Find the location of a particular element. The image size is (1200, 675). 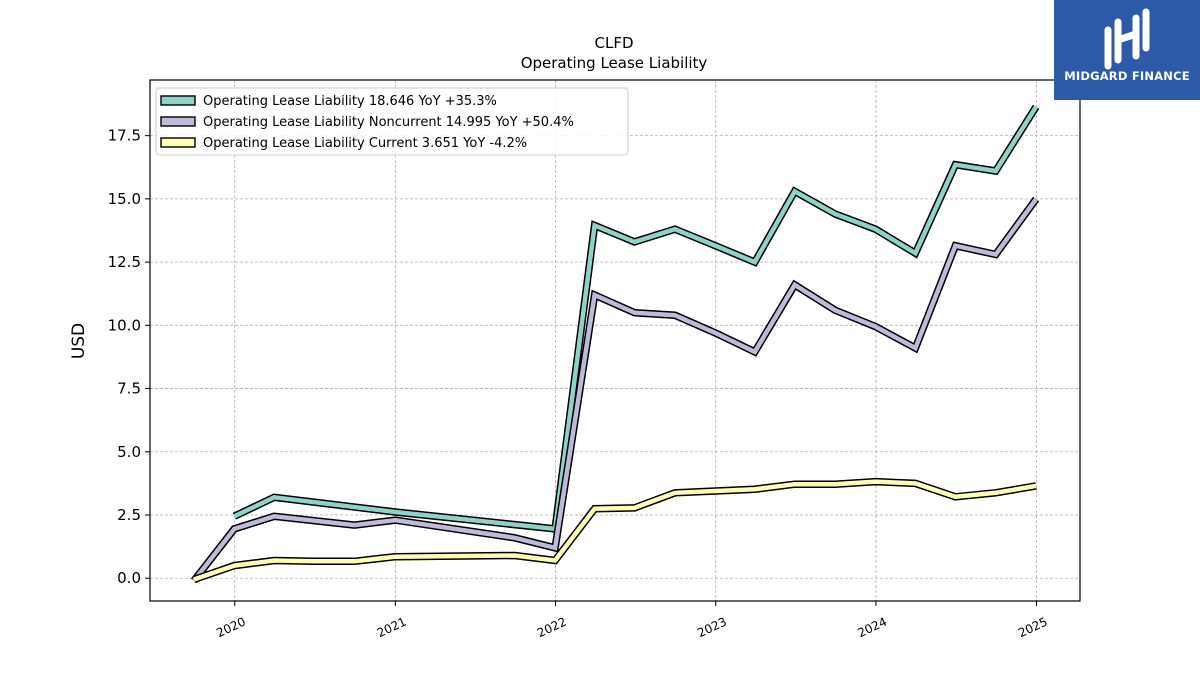

chart-subtitle: Operating Lease Liability is located at coordinates (614, 63).